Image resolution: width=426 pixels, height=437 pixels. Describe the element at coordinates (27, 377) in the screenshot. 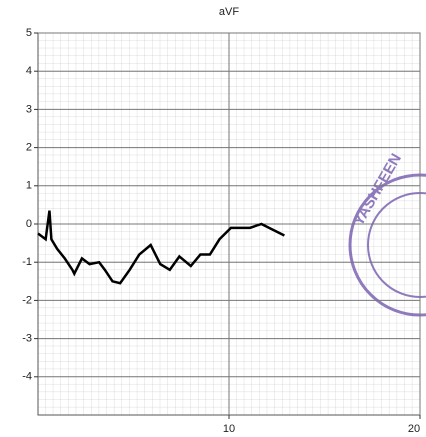

I see `y-tick-label: -4` at that location.